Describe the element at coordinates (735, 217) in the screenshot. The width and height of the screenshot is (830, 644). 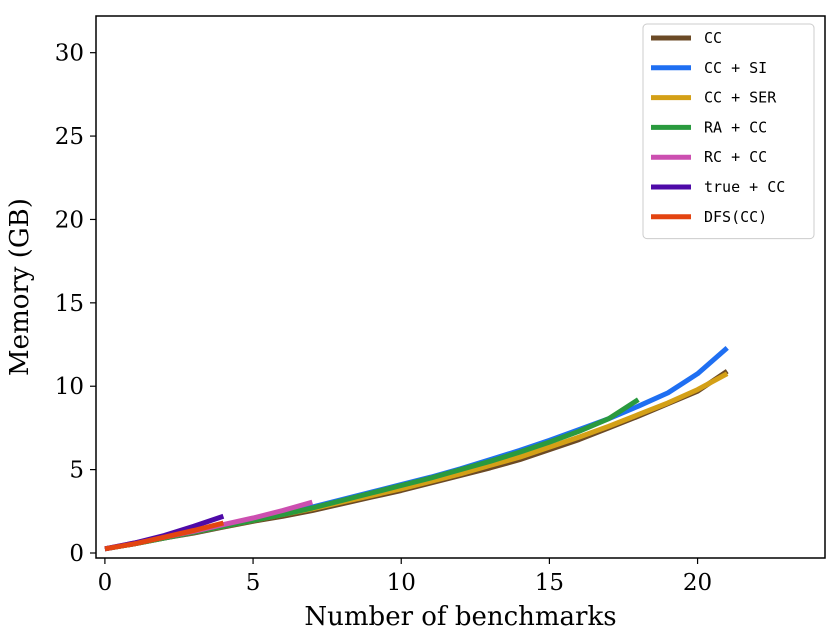
I see `legend-label-6: DFS(CC)` at that location.